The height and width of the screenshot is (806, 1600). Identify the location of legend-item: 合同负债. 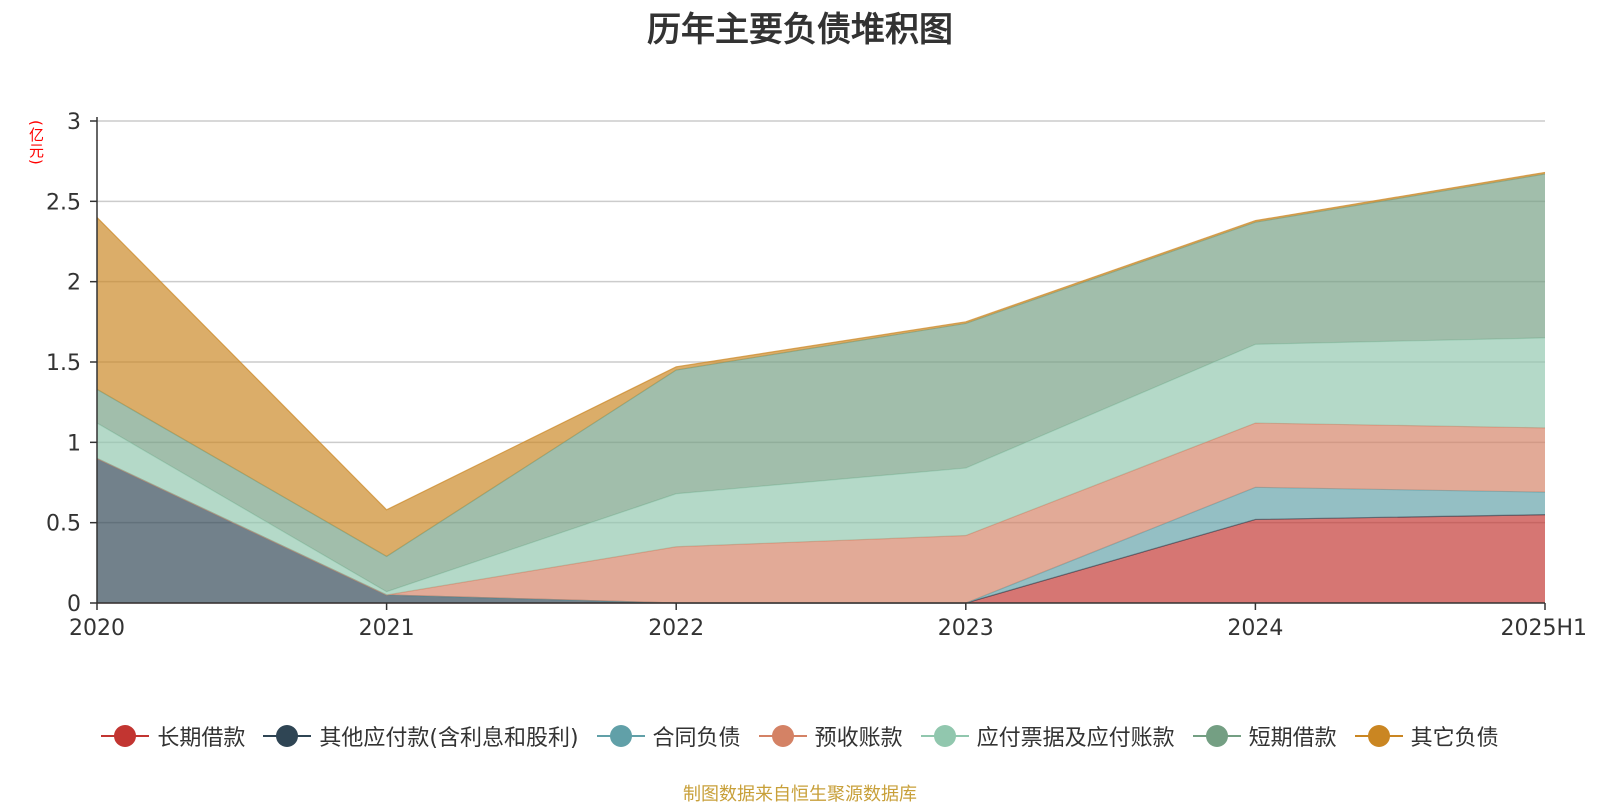
(668, 736).